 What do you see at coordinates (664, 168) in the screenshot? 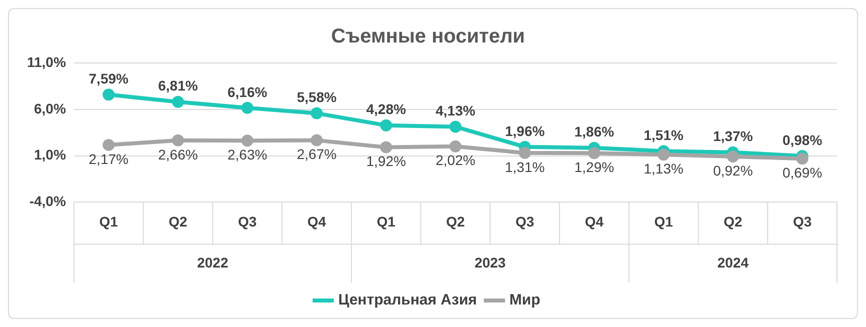
I see `data-label: 1,13%` at bounding box center [664, 168].